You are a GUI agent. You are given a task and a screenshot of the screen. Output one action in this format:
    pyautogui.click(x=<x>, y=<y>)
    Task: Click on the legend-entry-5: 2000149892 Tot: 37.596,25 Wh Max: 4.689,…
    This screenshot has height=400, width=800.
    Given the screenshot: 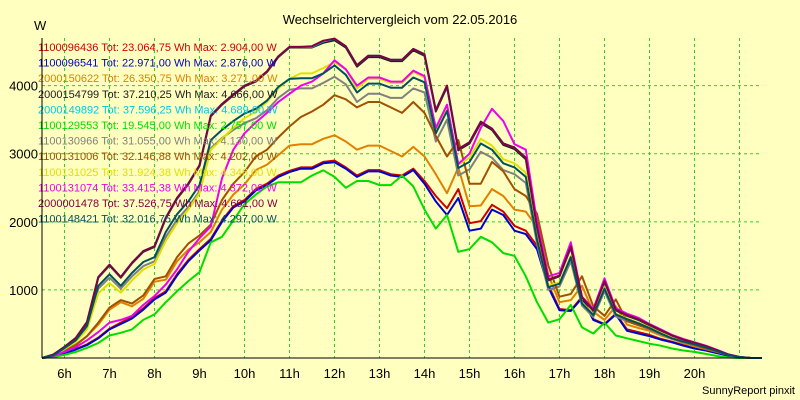 What is the action you would take?
    pyautogui.click(x=158, y=110)
    